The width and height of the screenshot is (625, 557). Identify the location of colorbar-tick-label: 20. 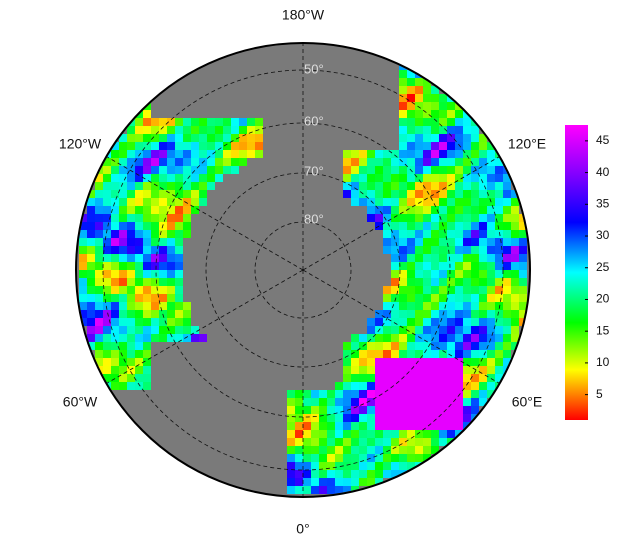
(603, 299).